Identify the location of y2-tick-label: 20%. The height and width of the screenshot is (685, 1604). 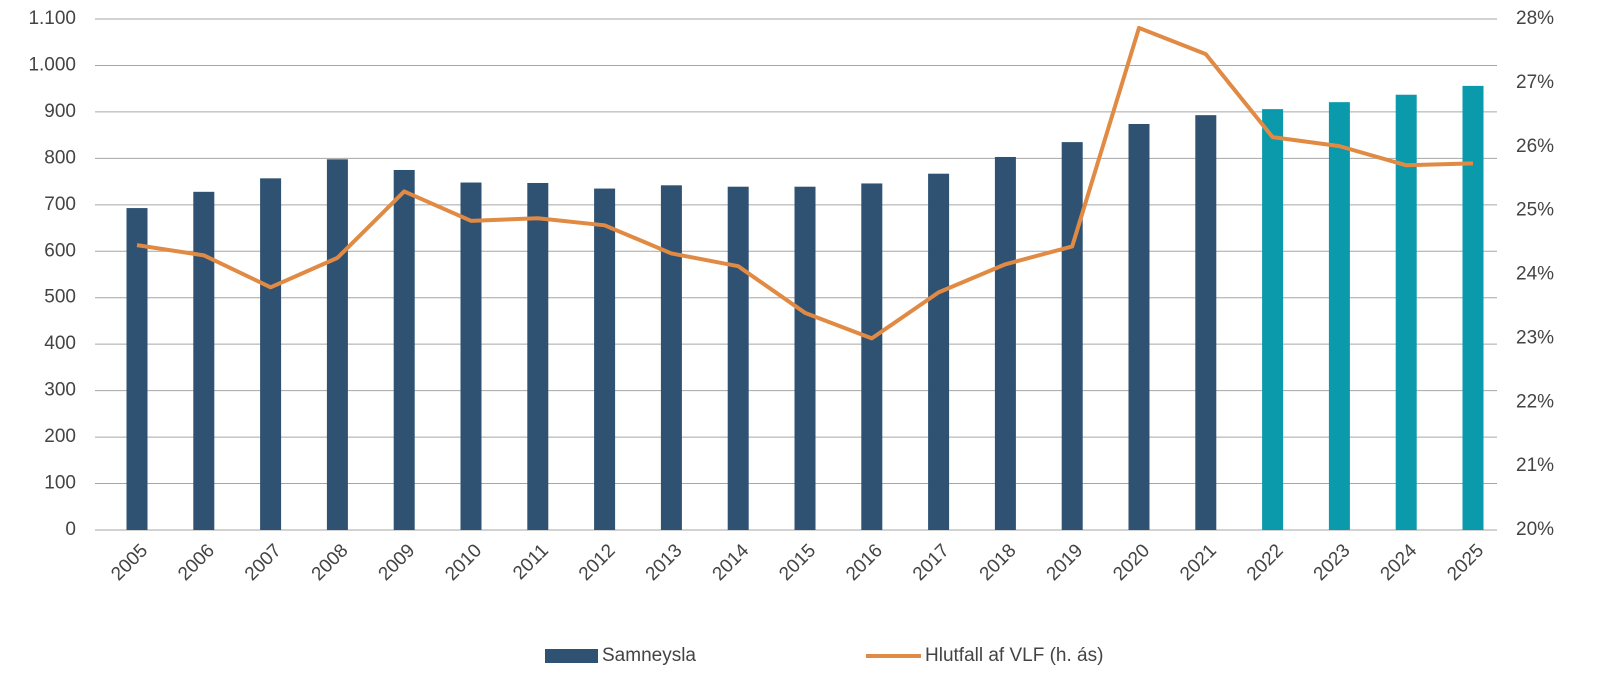
(1535, 529).